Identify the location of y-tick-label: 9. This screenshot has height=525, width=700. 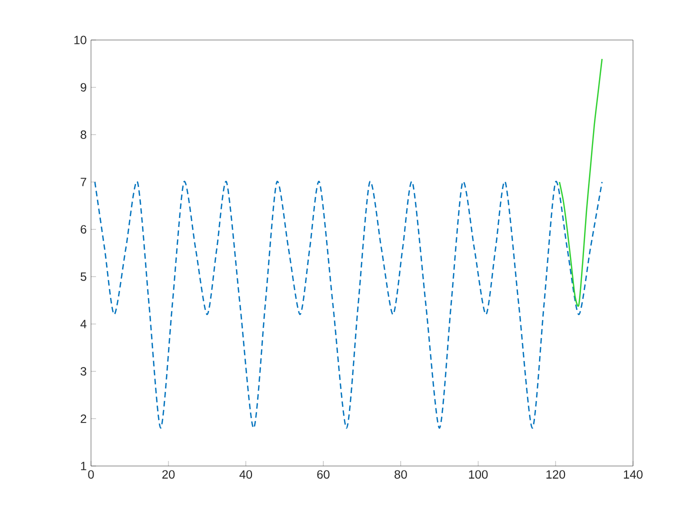
(83, 87).